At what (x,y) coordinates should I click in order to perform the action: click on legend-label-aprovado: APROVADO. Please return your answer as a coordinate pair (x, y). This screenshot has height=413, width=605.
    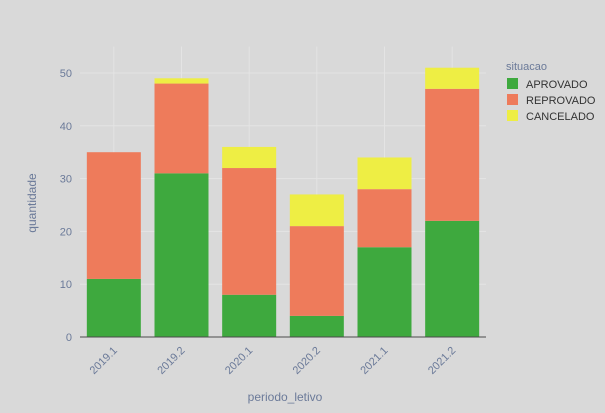
    Looking at the image, I should click on (557, 85).